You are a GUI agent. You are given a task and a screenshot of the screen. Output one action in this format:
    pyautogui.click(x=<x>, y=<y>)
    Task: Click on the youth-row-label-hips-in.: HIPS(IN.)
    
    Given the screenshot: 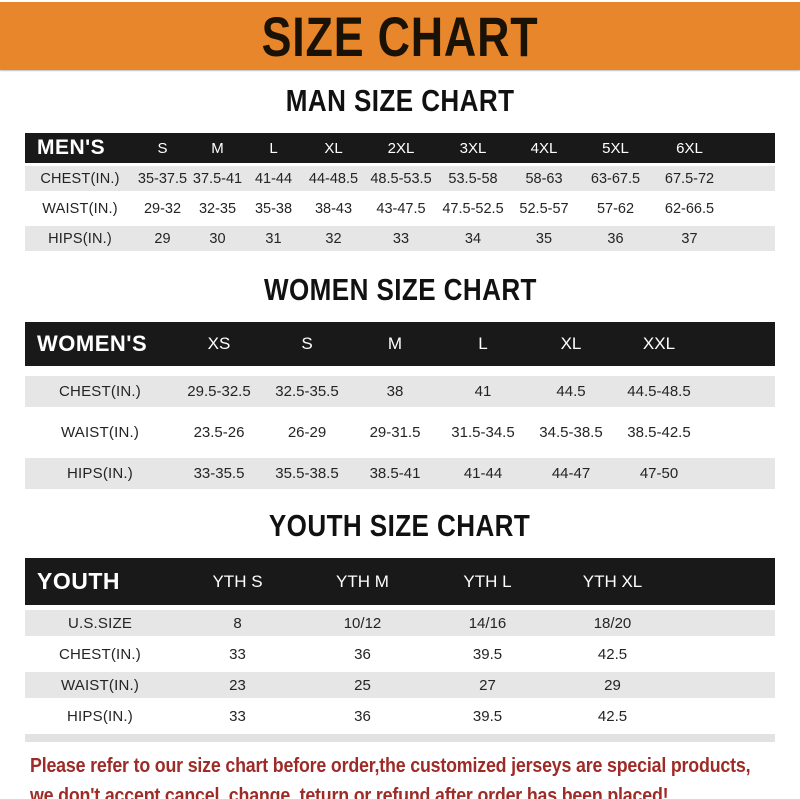 What is the action you would take?
    pyautogui.click(x=100, y=716)
    